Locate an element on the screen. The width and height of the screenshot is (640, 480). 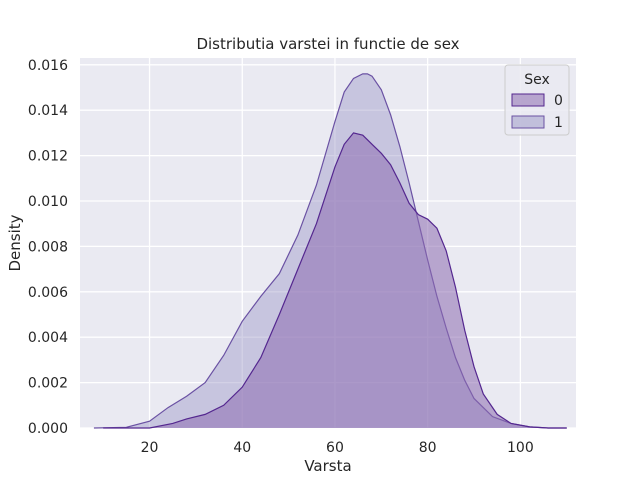
x-axis-ticks: 20 40 60 80 100 is located at coordinates (337, 448).